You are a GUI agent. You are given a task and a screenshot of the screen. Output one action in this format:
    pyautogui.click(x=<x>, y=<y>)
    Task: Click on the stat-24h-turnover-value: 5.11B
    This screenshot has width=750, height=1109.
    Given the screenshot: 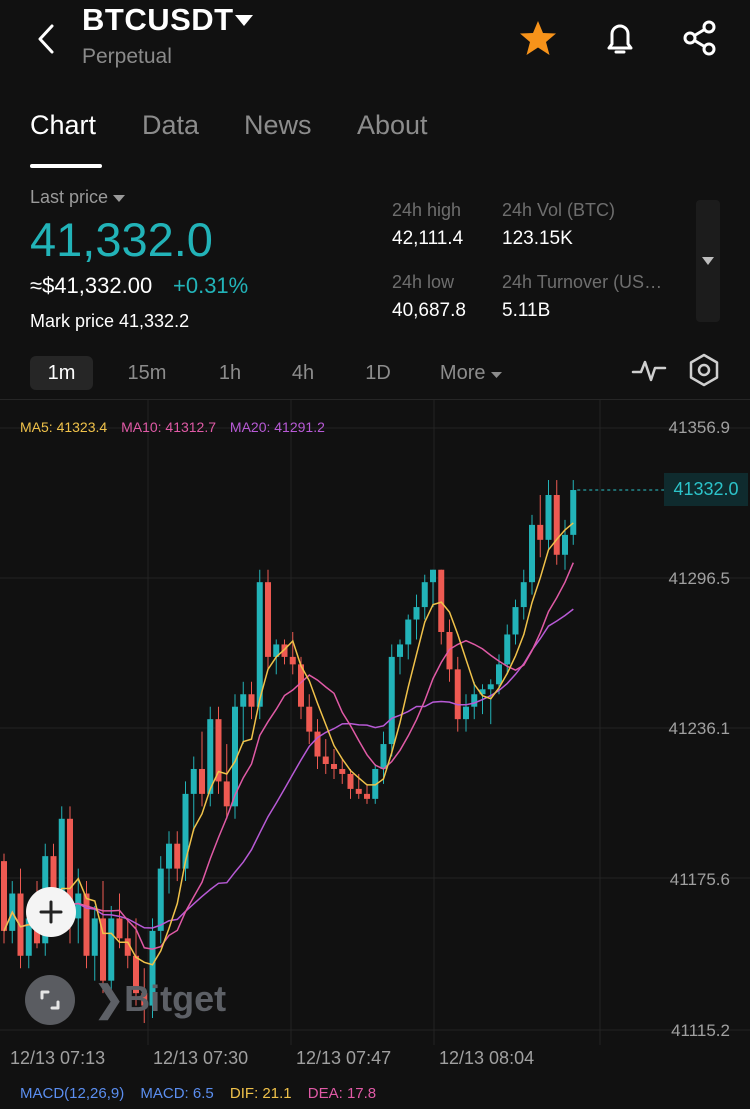 What is the action you would take?
    pyautogui.click(x=526, y=310)
    